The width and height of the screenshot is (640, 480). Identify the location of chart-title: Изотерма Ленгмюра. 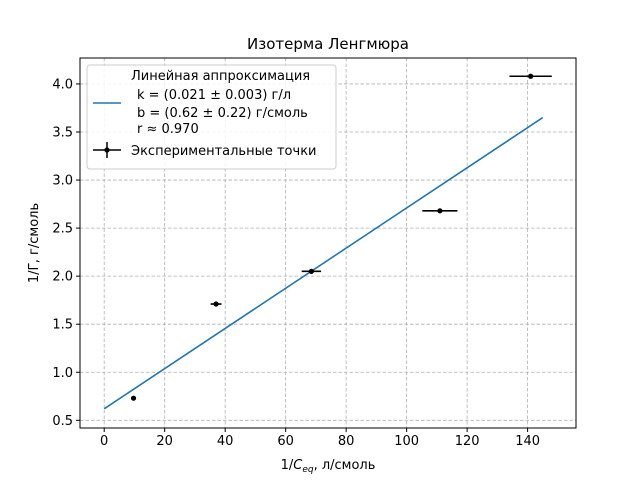
(328, 44).